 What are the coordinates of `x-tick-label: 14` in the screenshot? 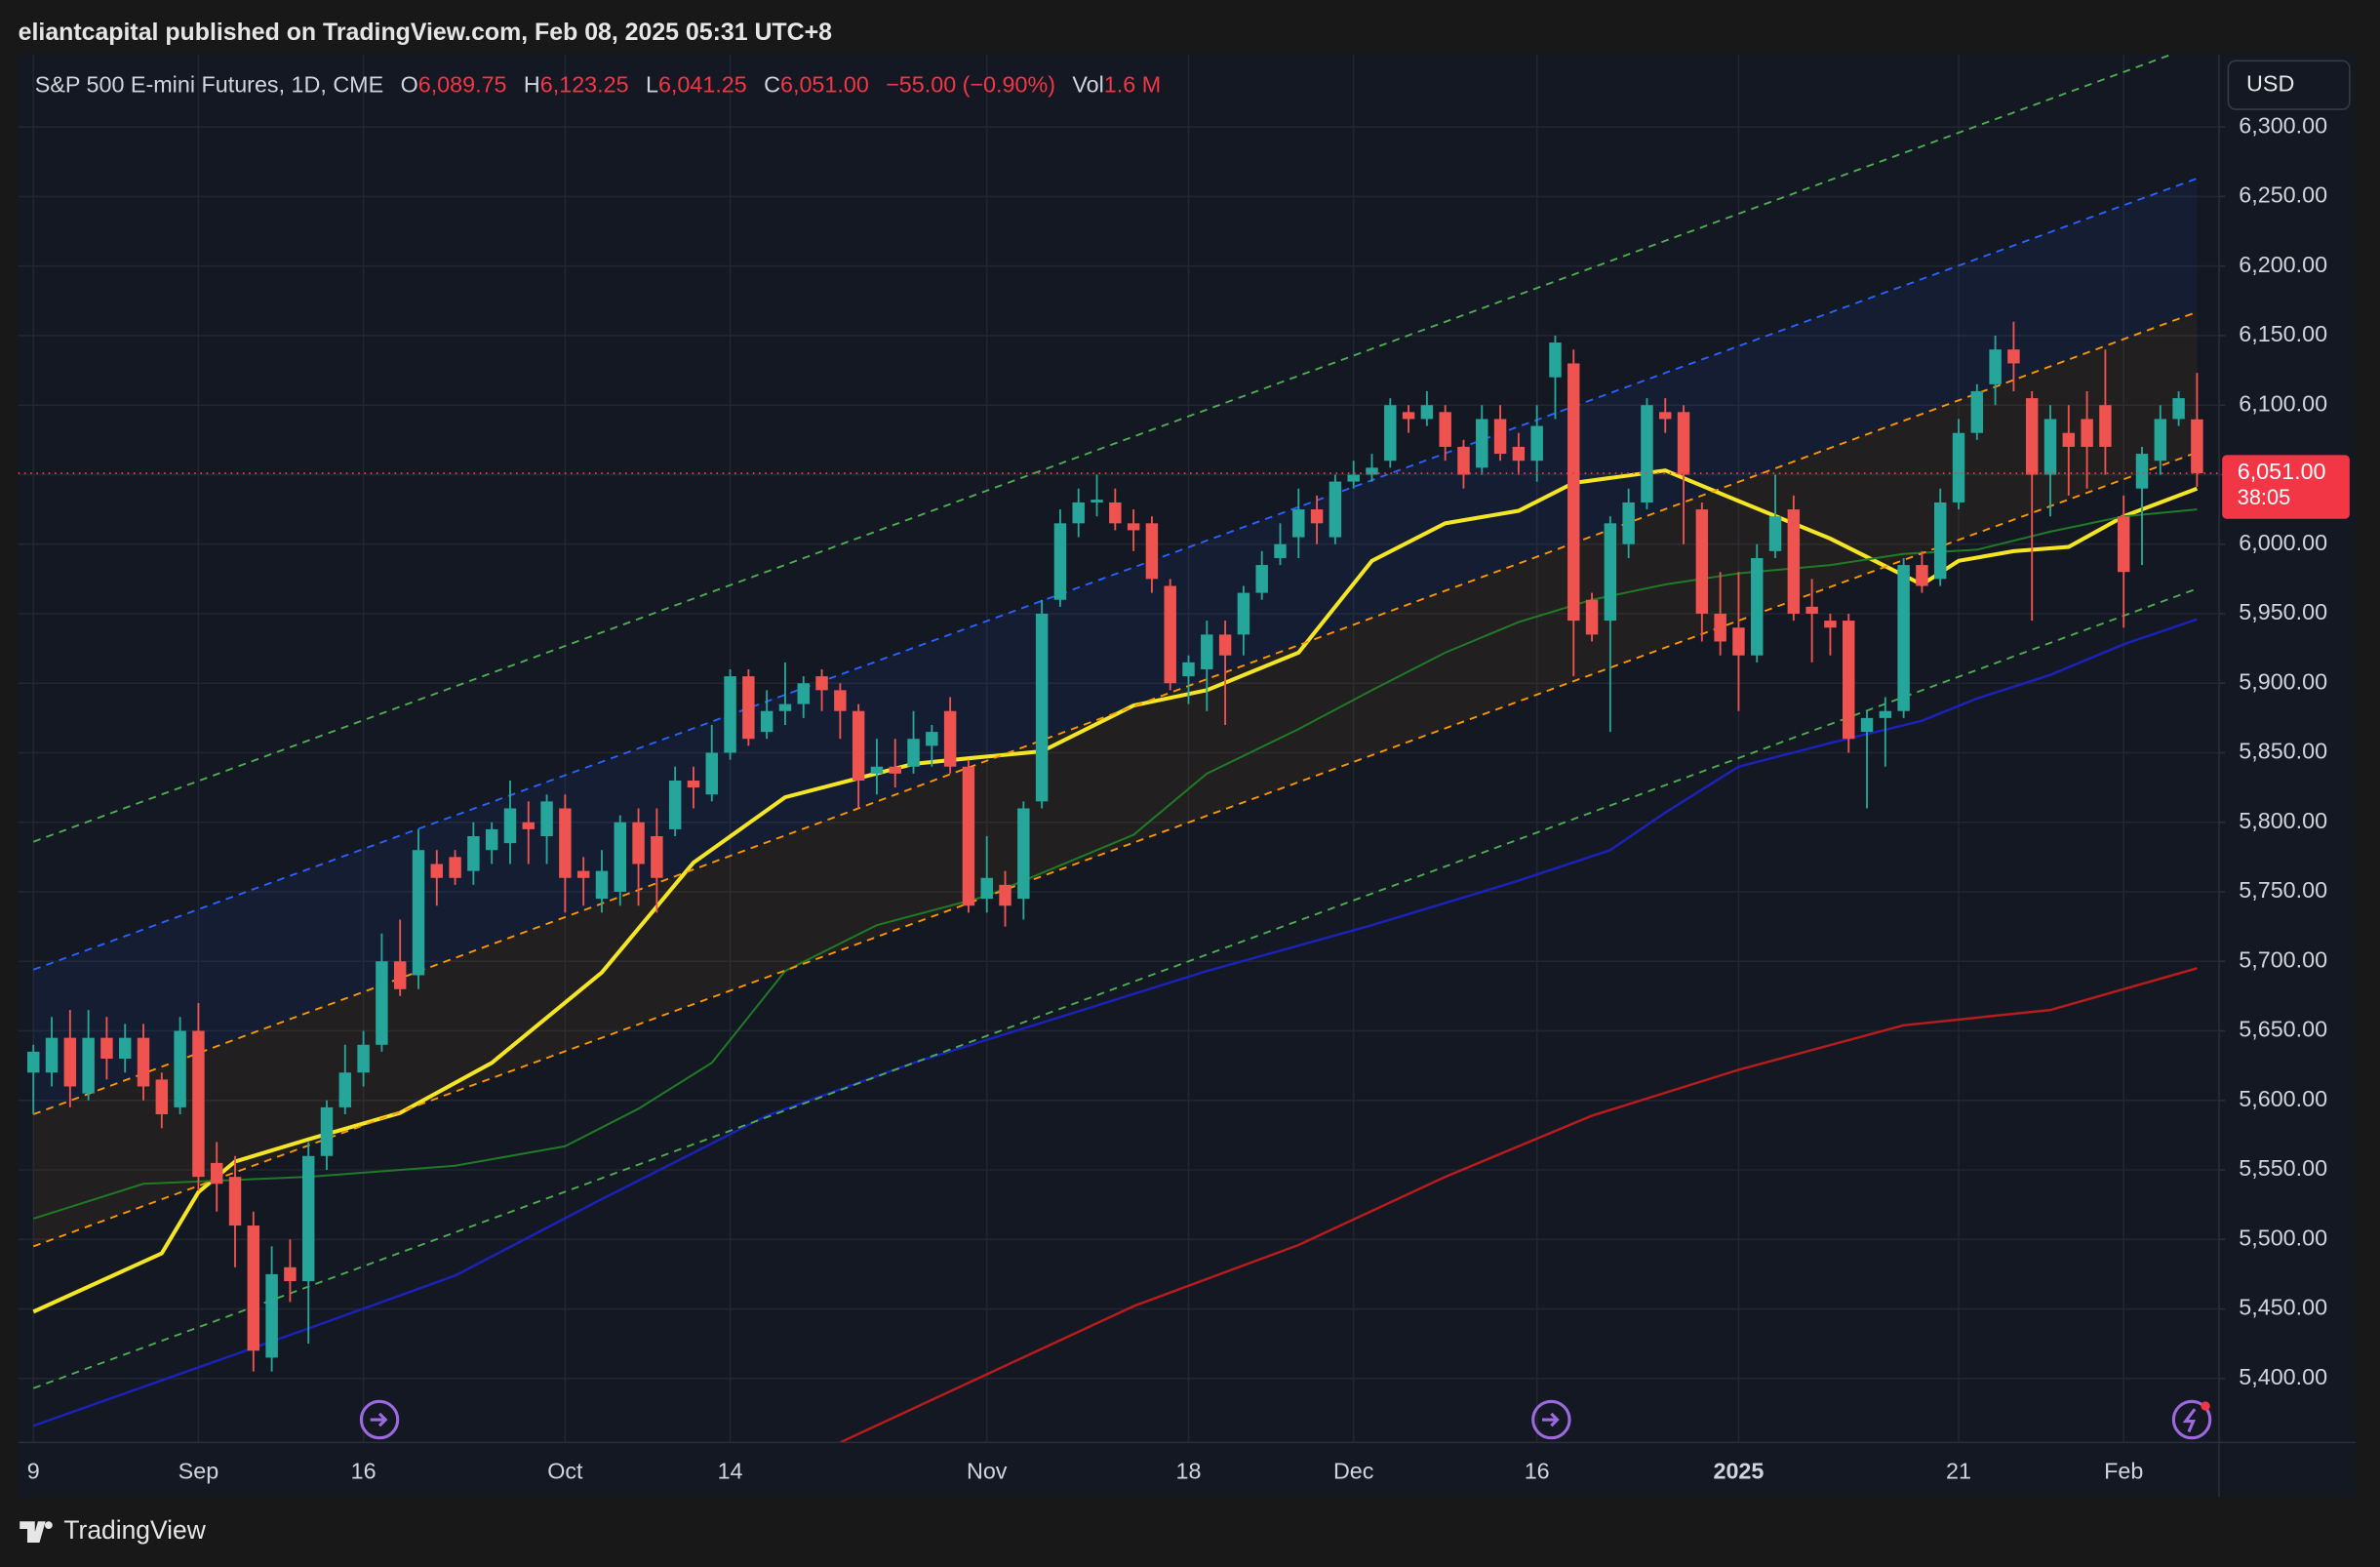 It's located at (730, 1471).